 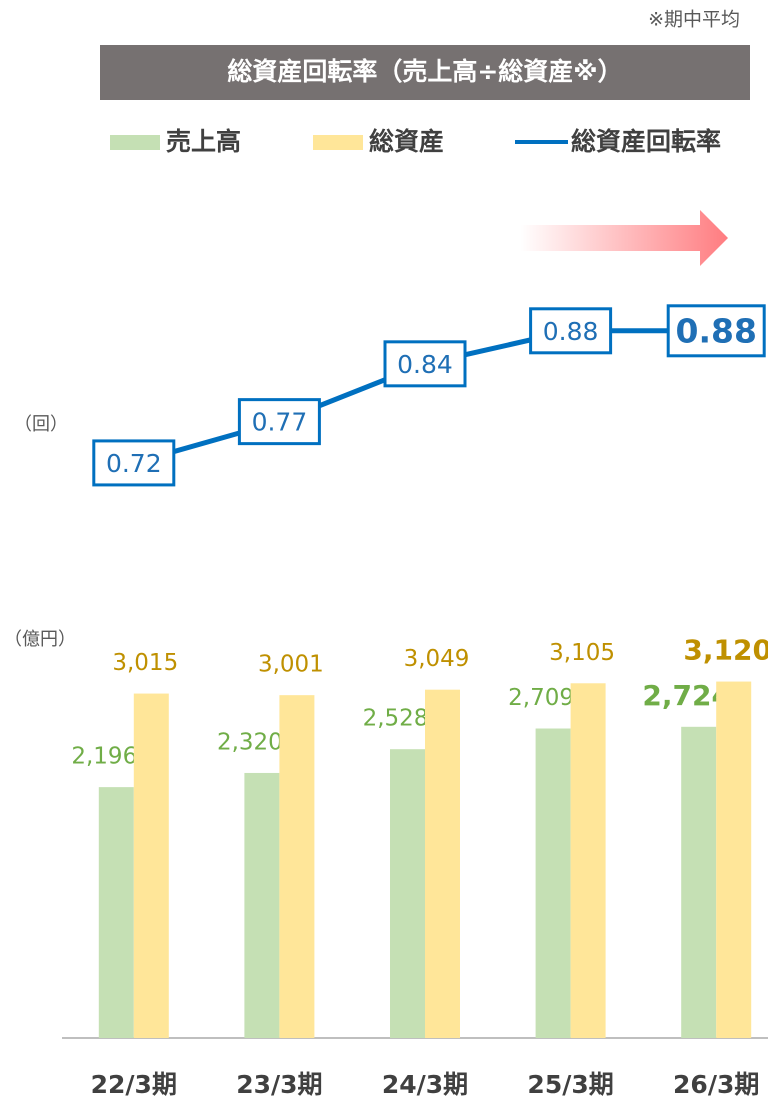 What do you see at coordinates (41, 424) in the screenshot?
I see `y-axis-label: （回）` at bounding box center [41, 424].